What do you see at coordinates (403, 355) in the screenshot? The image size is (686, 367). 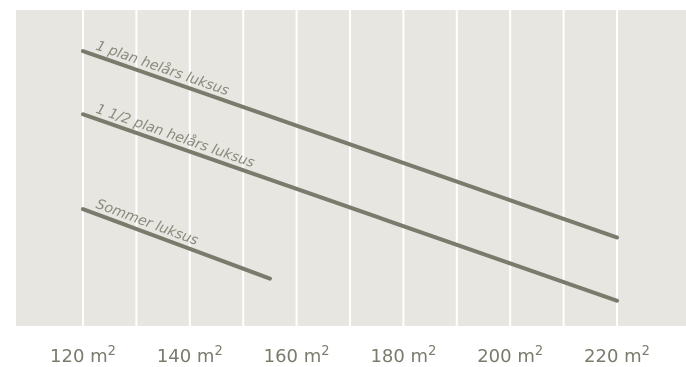 I see `x-tick-label: 180 m2` at bounding box center [403, 355].